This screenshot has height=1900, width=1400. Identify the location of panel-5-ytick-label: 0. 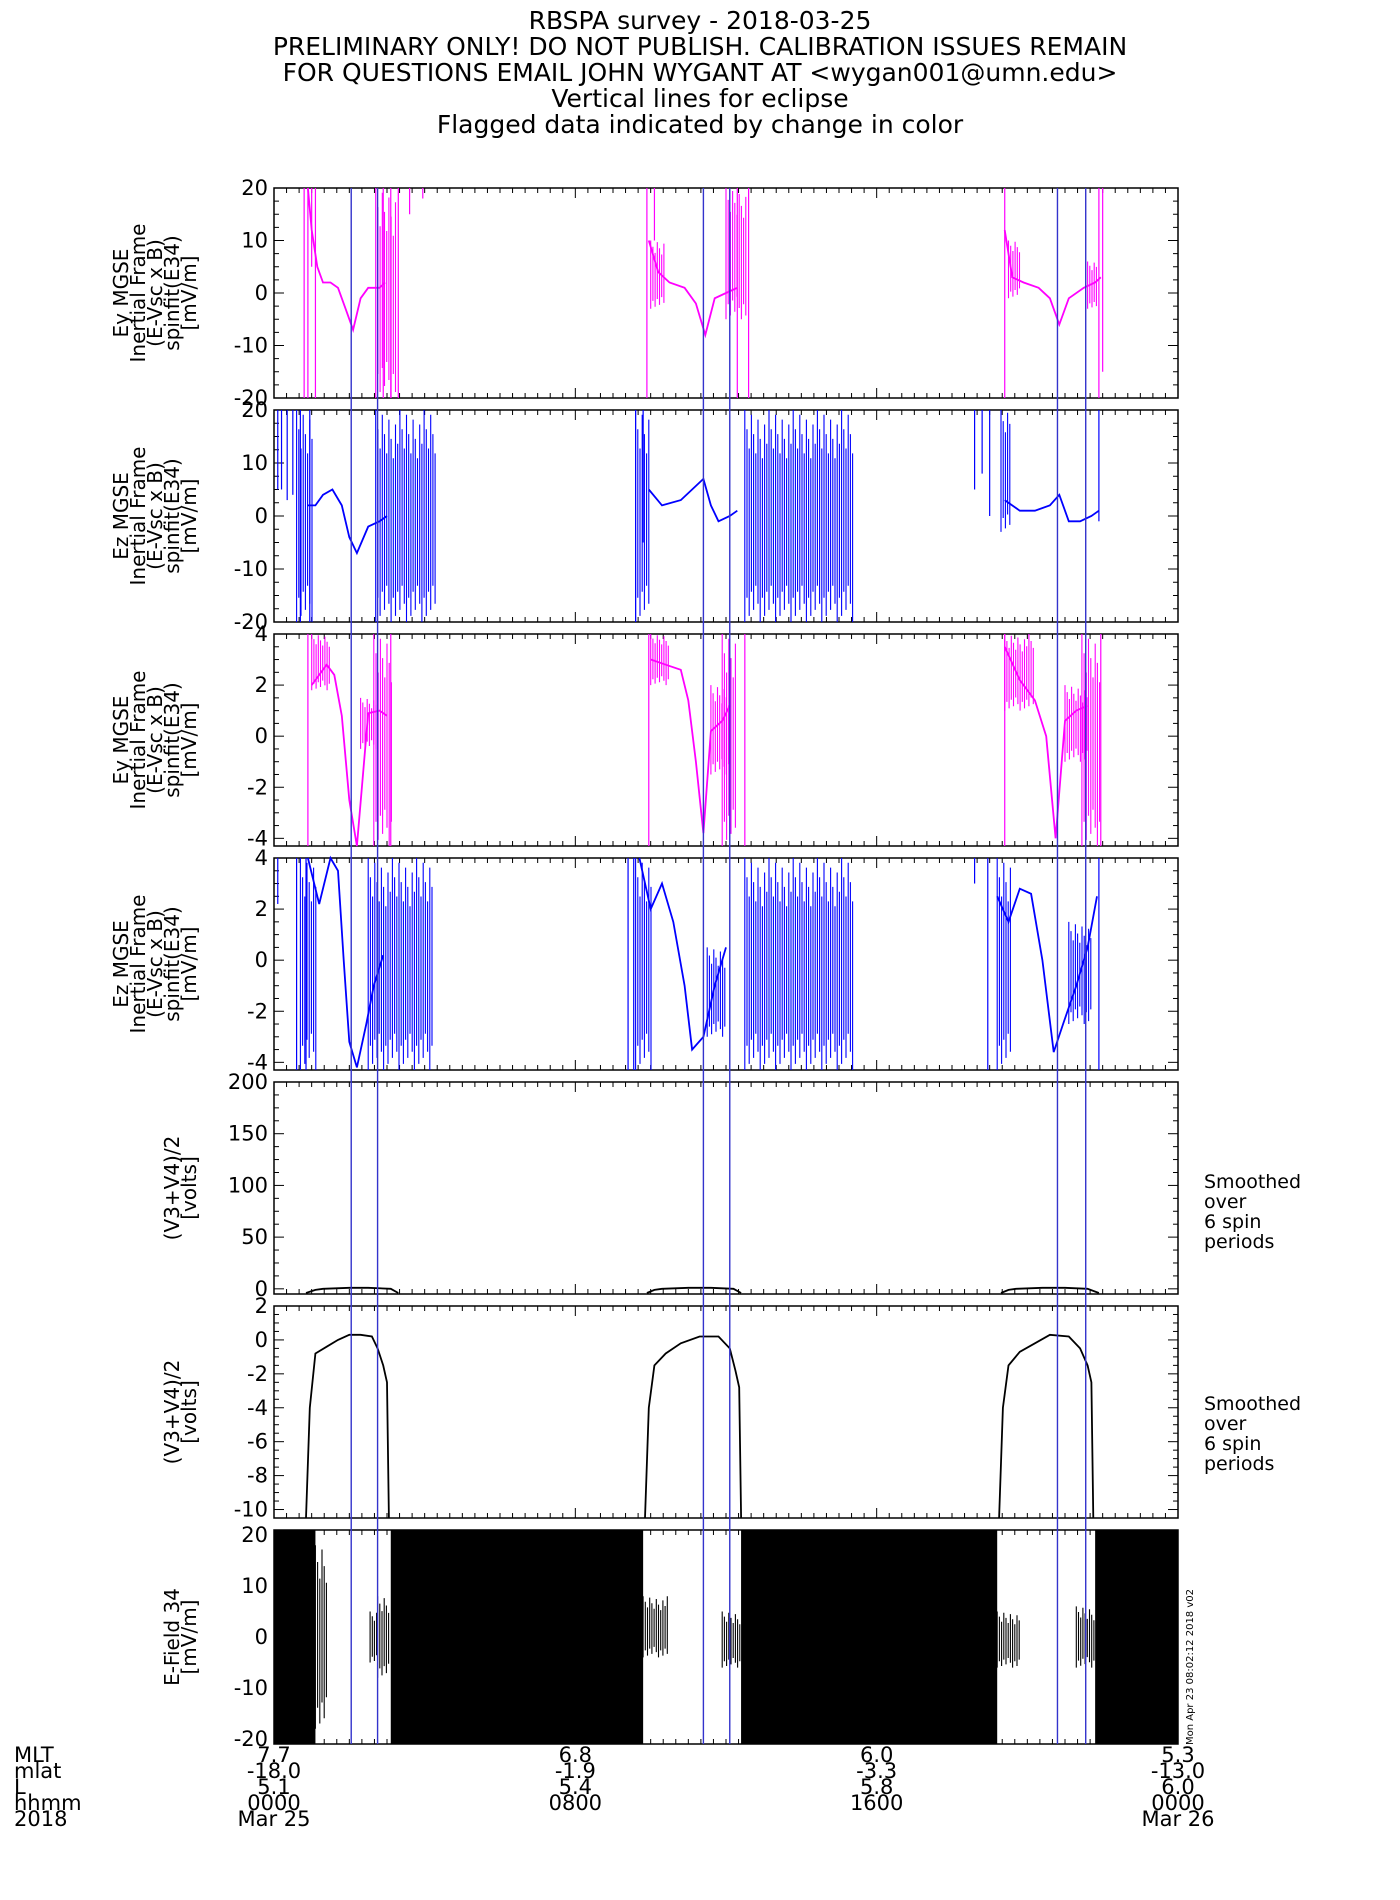
(261, 1340).